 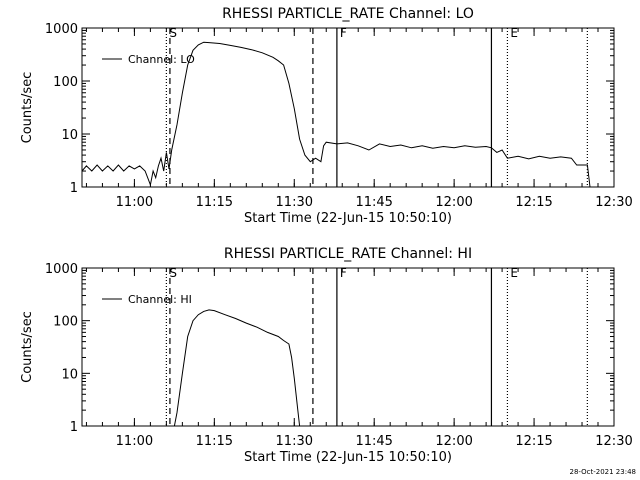 I want to click on footer-timestamp: 28-Oct-2021 23:48, so click(x=603, y=472).